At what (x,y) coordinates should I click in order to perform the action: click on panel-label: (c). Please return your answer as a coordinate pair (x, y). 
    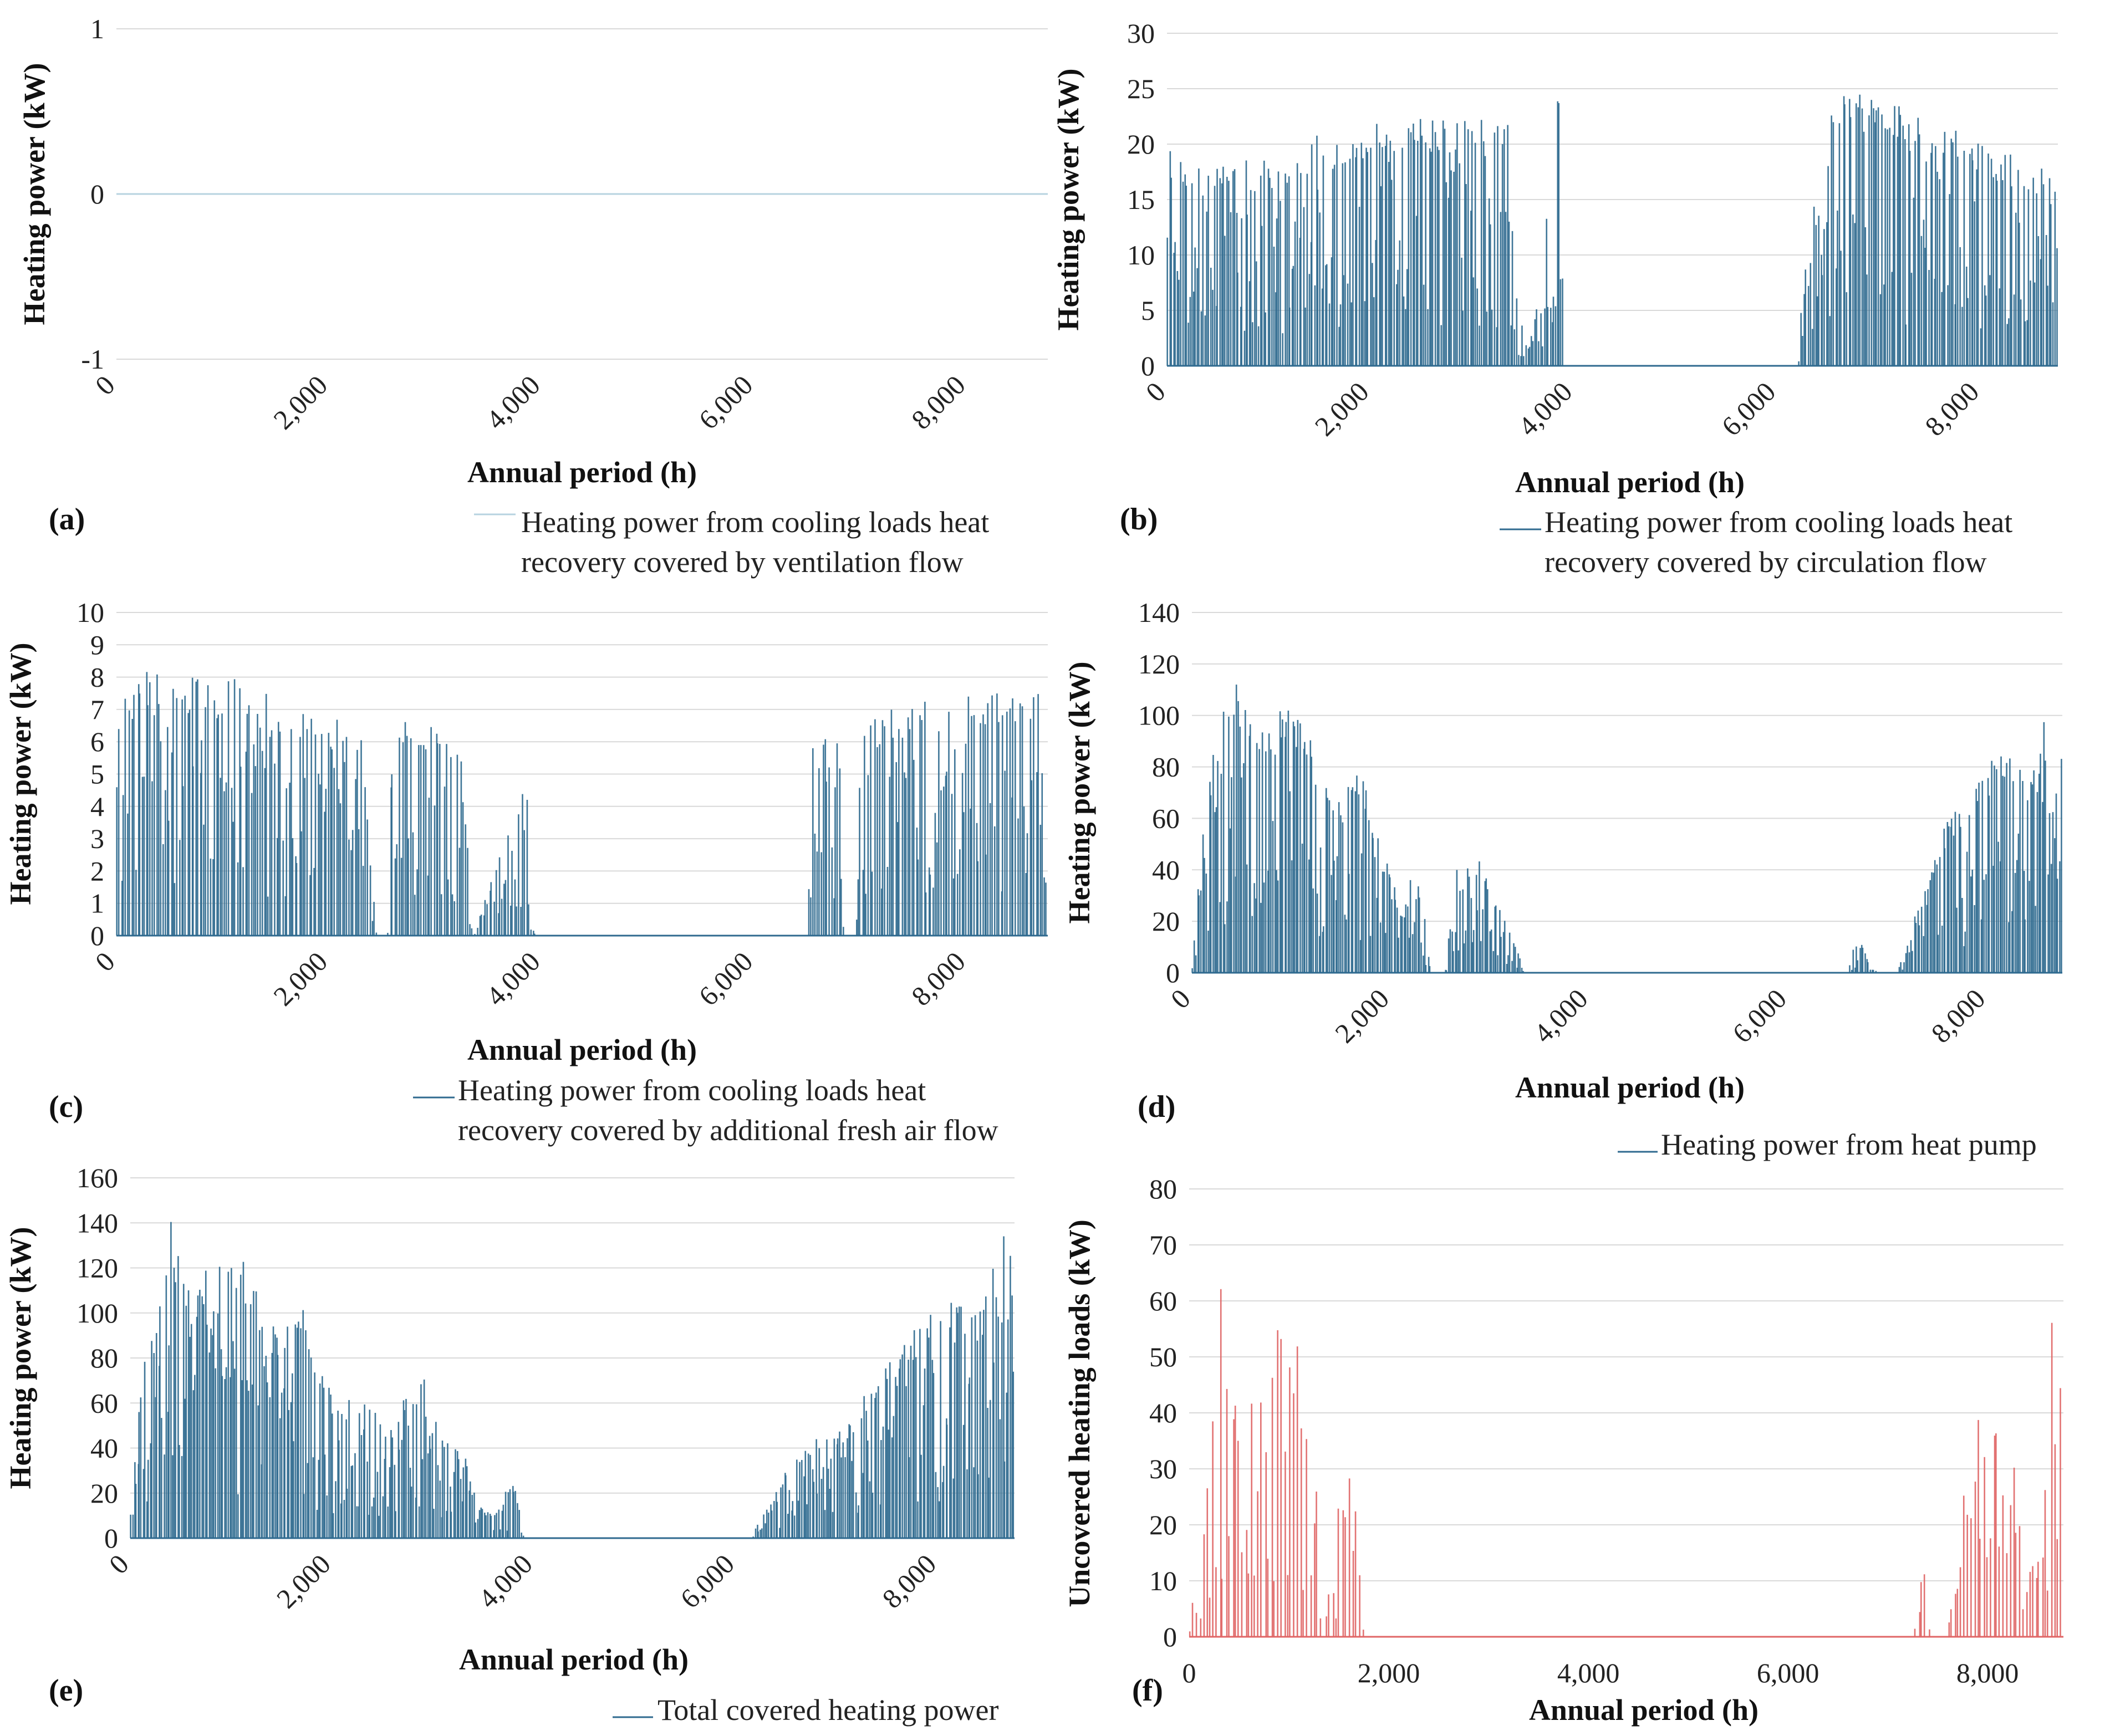
    Looking at the image, I should click on (66, 1107).